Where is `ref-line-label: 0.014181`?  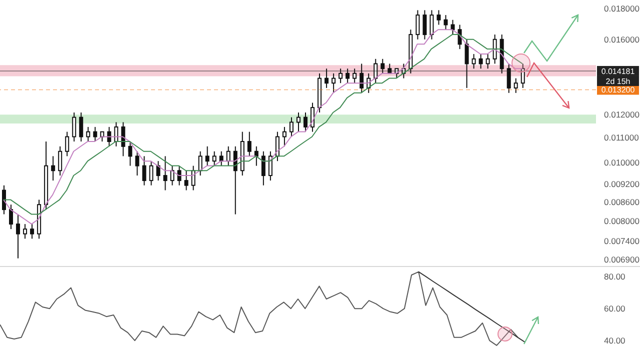 ref-line-label: 0.014181 is located at coordinates (618, 71).